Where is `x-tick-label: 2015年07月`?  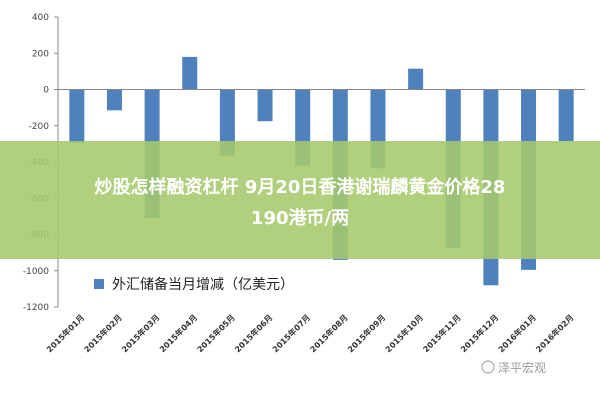
x-tick-label: 2015年07月 is located at coordinates (291, 333).